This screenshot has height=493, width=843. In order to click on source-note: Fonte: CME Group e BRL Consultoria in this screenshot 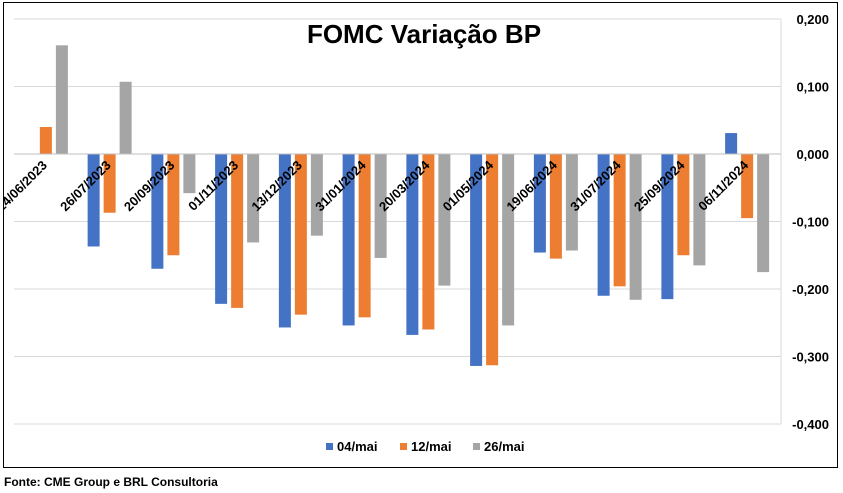, I will do `click(111, 482)`.